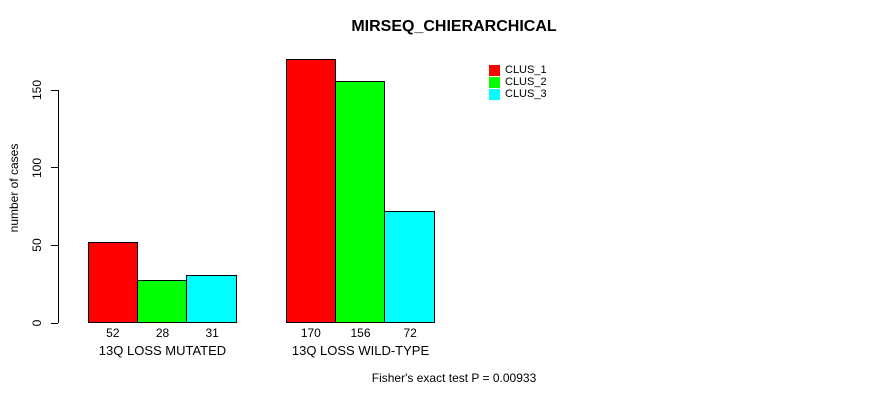 This screenshot has height=400, width=890. I want to click on y-tick-label: 50, so click(36, 245).